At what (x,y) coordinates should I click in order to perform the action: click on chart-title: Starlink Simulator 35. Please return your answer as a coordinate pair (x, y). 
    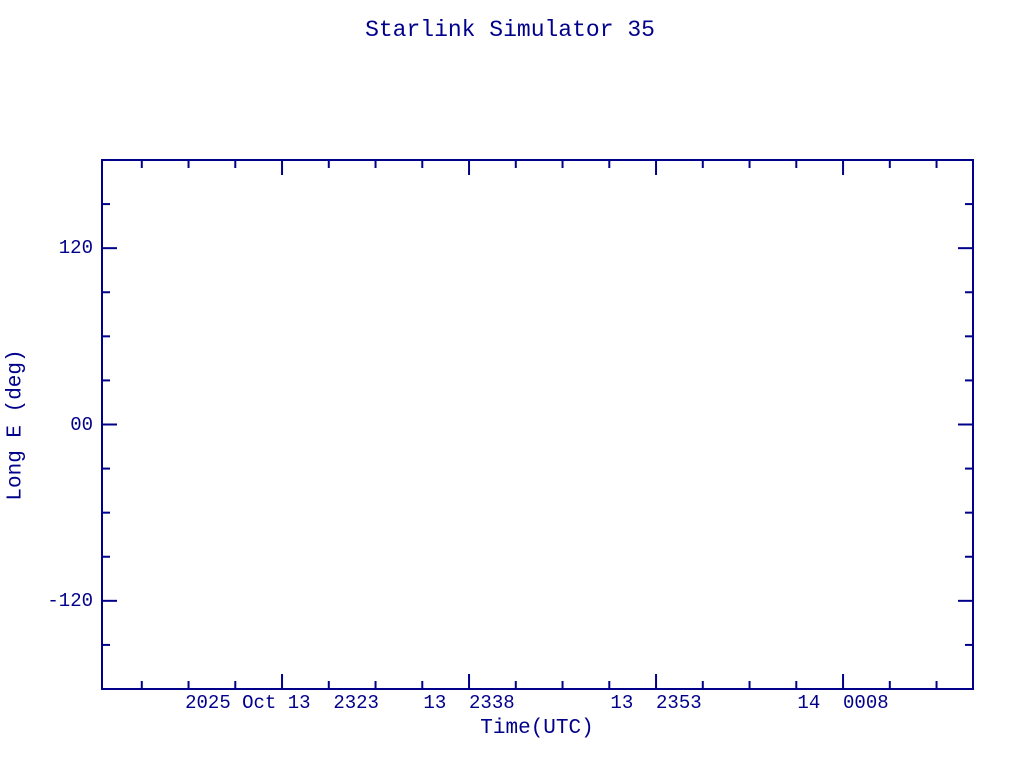
    Looking at the image, I should click on (510, 30).